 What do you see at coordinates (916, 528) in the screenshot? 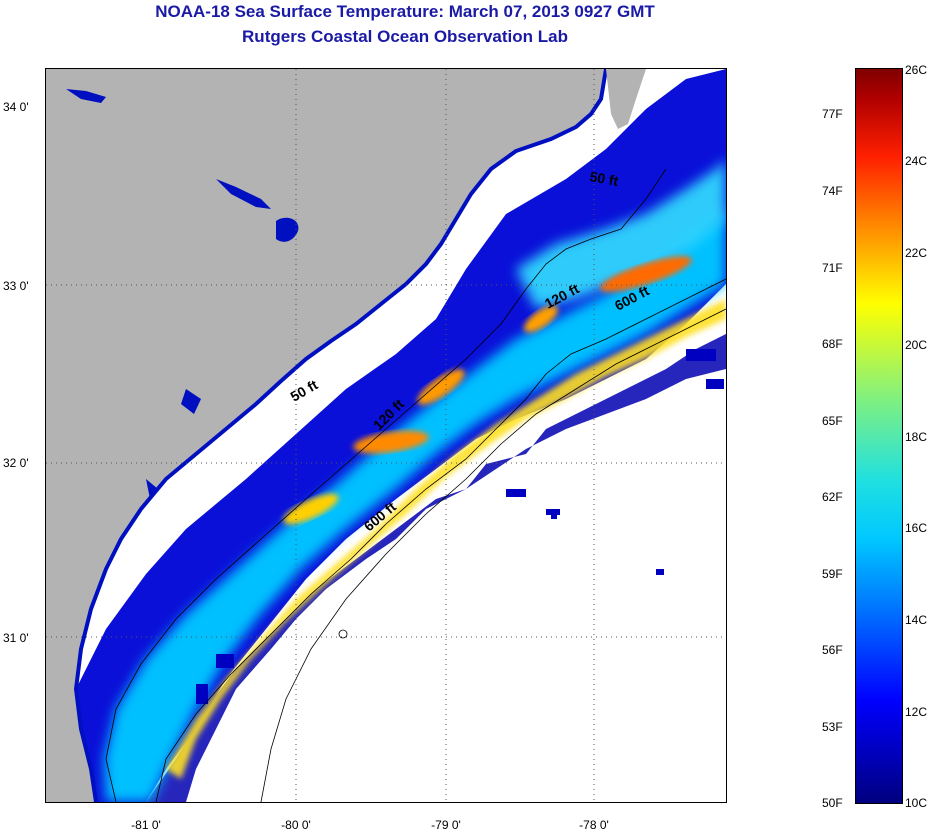
I see `colorbar-c-16: 16C` at bounding box center [916, 528].